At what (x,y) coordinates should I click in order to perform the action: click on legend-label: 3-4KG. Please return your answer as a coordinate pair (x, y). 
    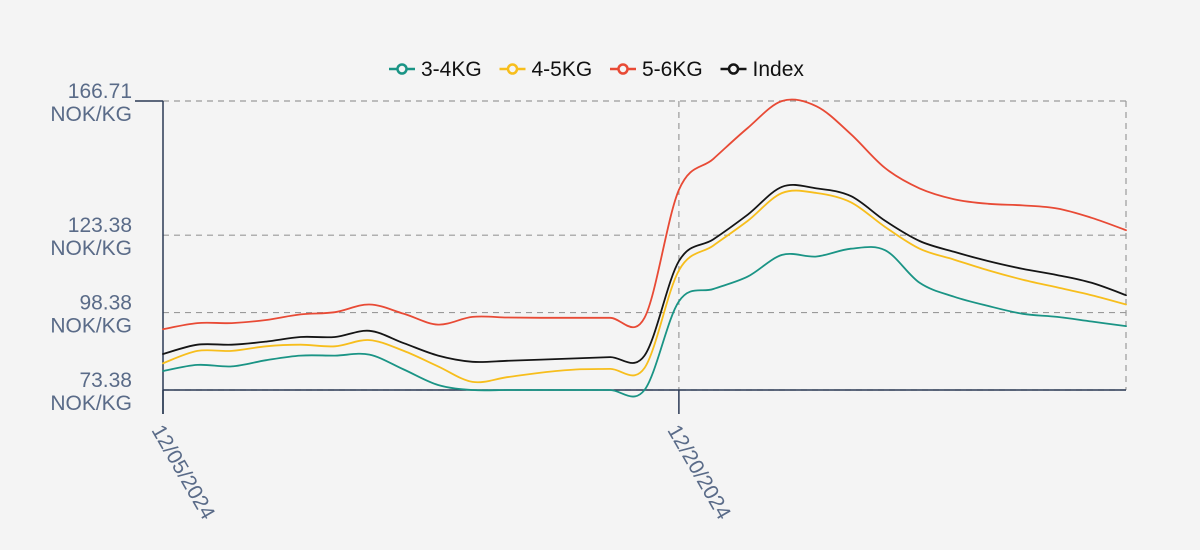
    Looking at the image, I should click on (451, 69).